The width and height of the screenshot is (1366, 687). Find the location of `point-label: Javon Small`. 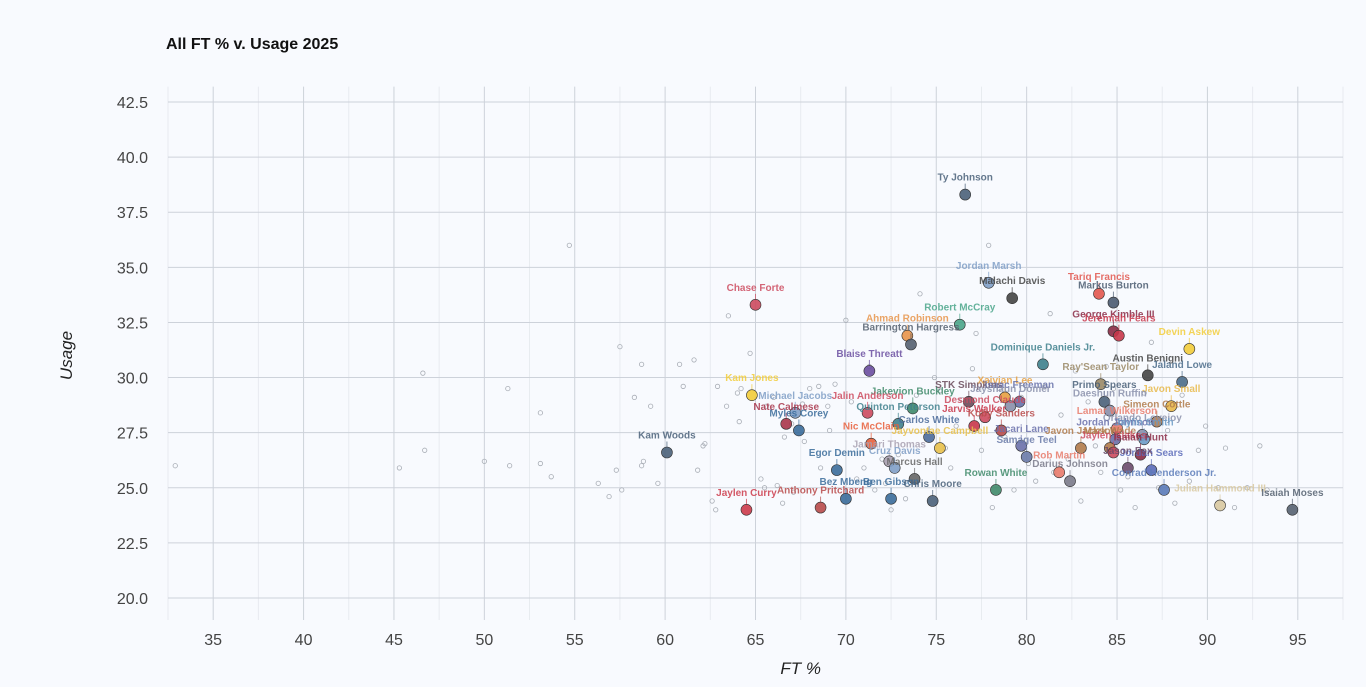

point-label: Javon Small is located at coordinates (1171, 389).